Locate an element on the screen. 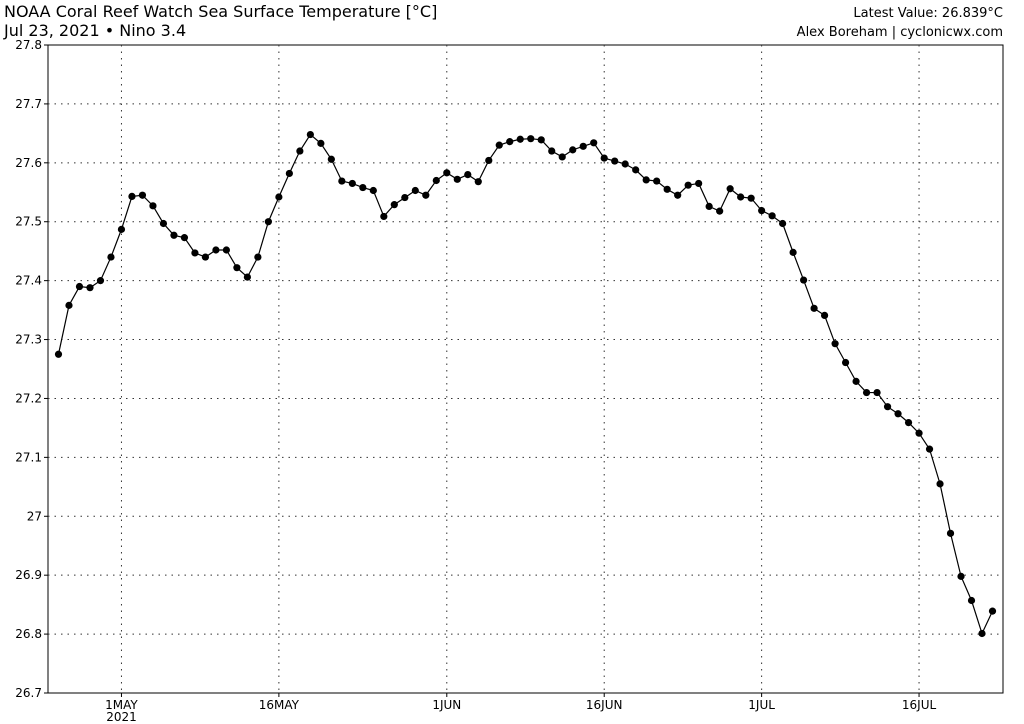 The width and height of the screenshot is (1024, 724). y-tick-label: 27.7 is located at coordinates (28, 104).